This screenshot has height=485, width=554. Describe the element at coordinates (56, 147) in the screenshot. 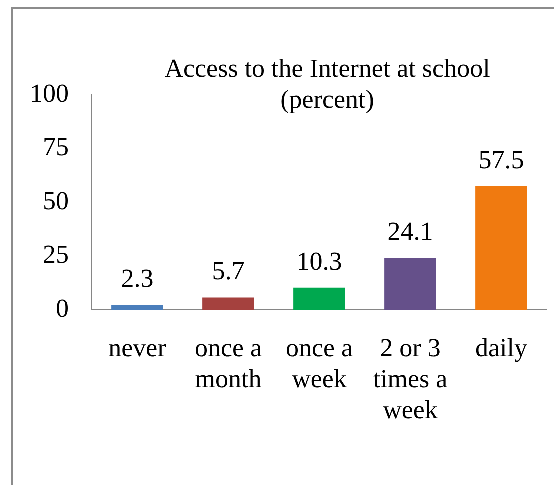

I see `y-tick-label: 75` at that location.